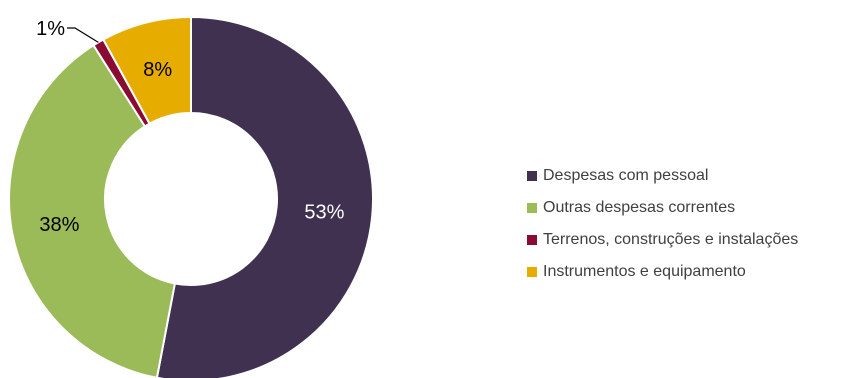  I want to click on slice-label-instrumentos-e-equipamento: 8%, so click(157, 70).